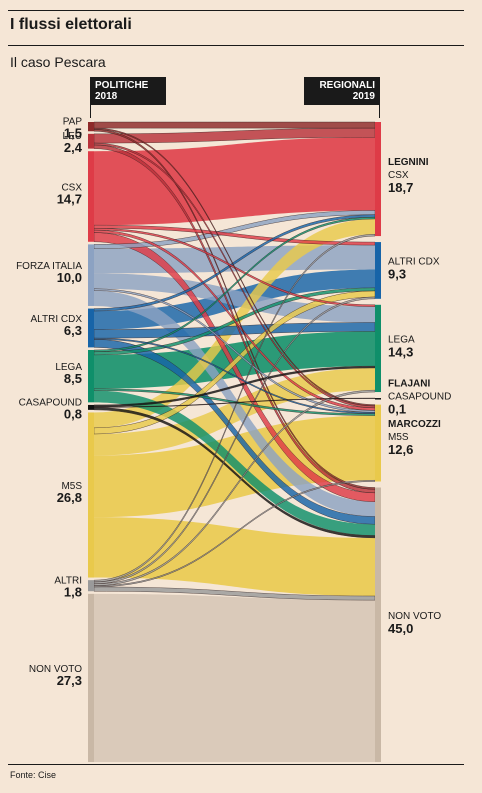 Image resolution: width=482 pixels, height=793 pixels. I want to click on left-node-bar-casapound, so click(91, 407).